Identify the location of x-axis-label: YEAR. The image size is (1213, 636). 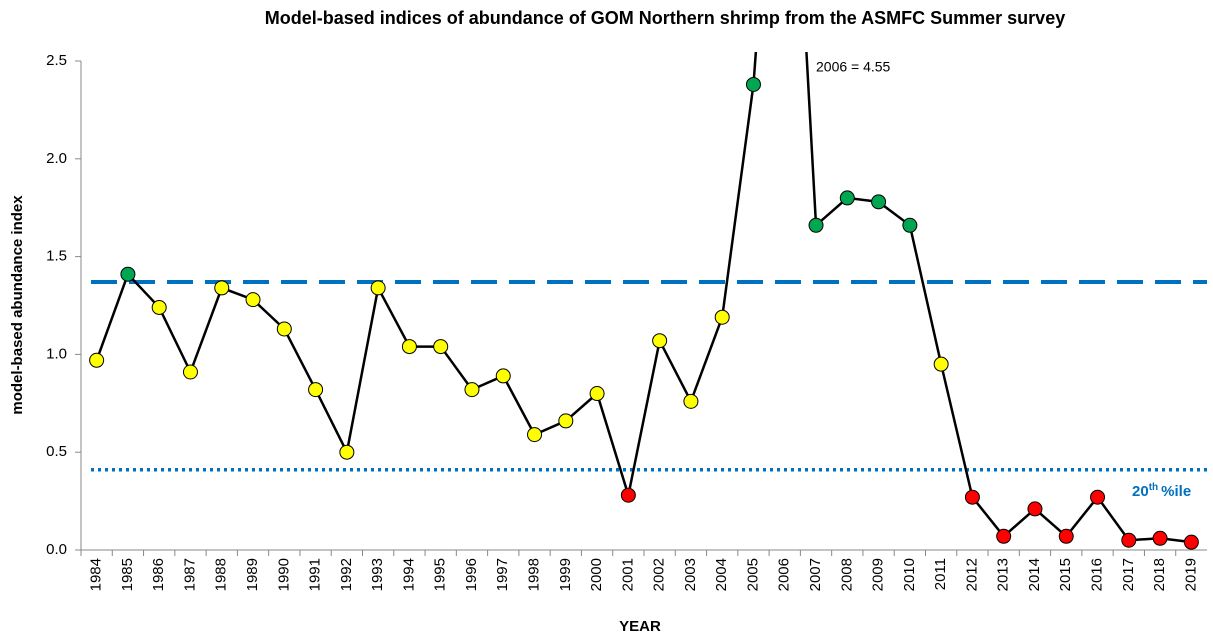
(640, 626).